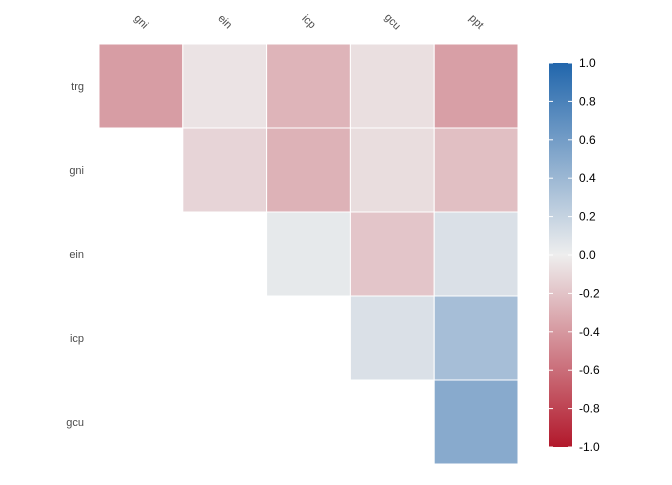  I want to click on cell-ein-icp, so click(308, 254).